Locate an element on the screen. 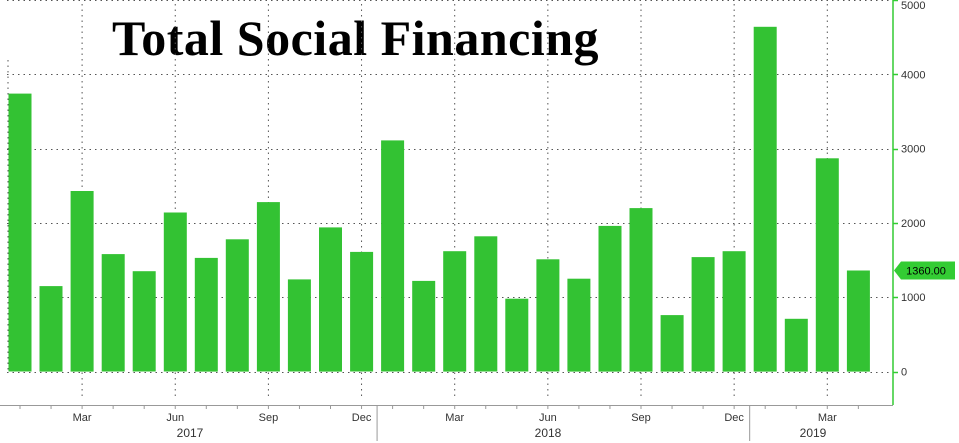 This screenshot has width=959, height=443. chart-title: Total Social Financing is located at coordinates (356, 38).